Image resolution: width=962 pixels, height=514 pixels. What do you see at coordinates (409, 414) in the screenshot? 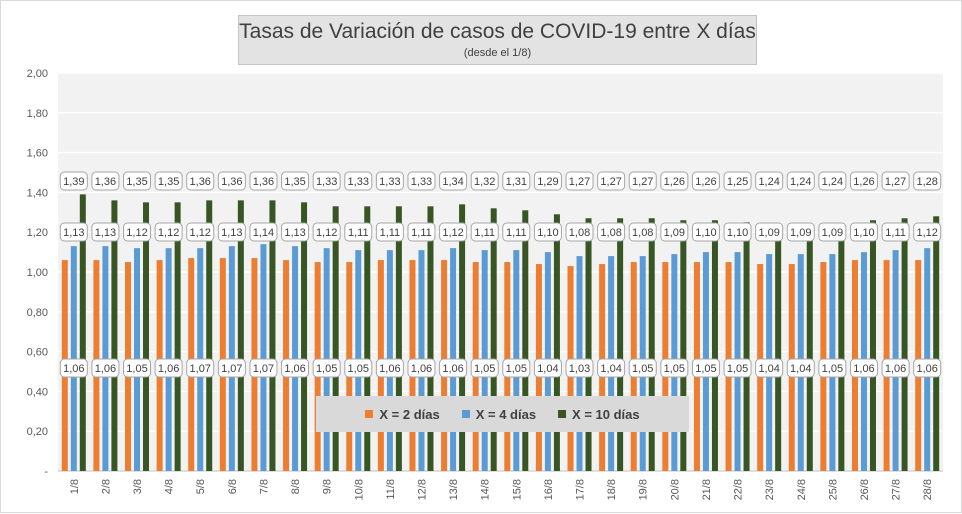
I see `legend-label-2-dias: X = 2 días` at bounding box center [409, 414].